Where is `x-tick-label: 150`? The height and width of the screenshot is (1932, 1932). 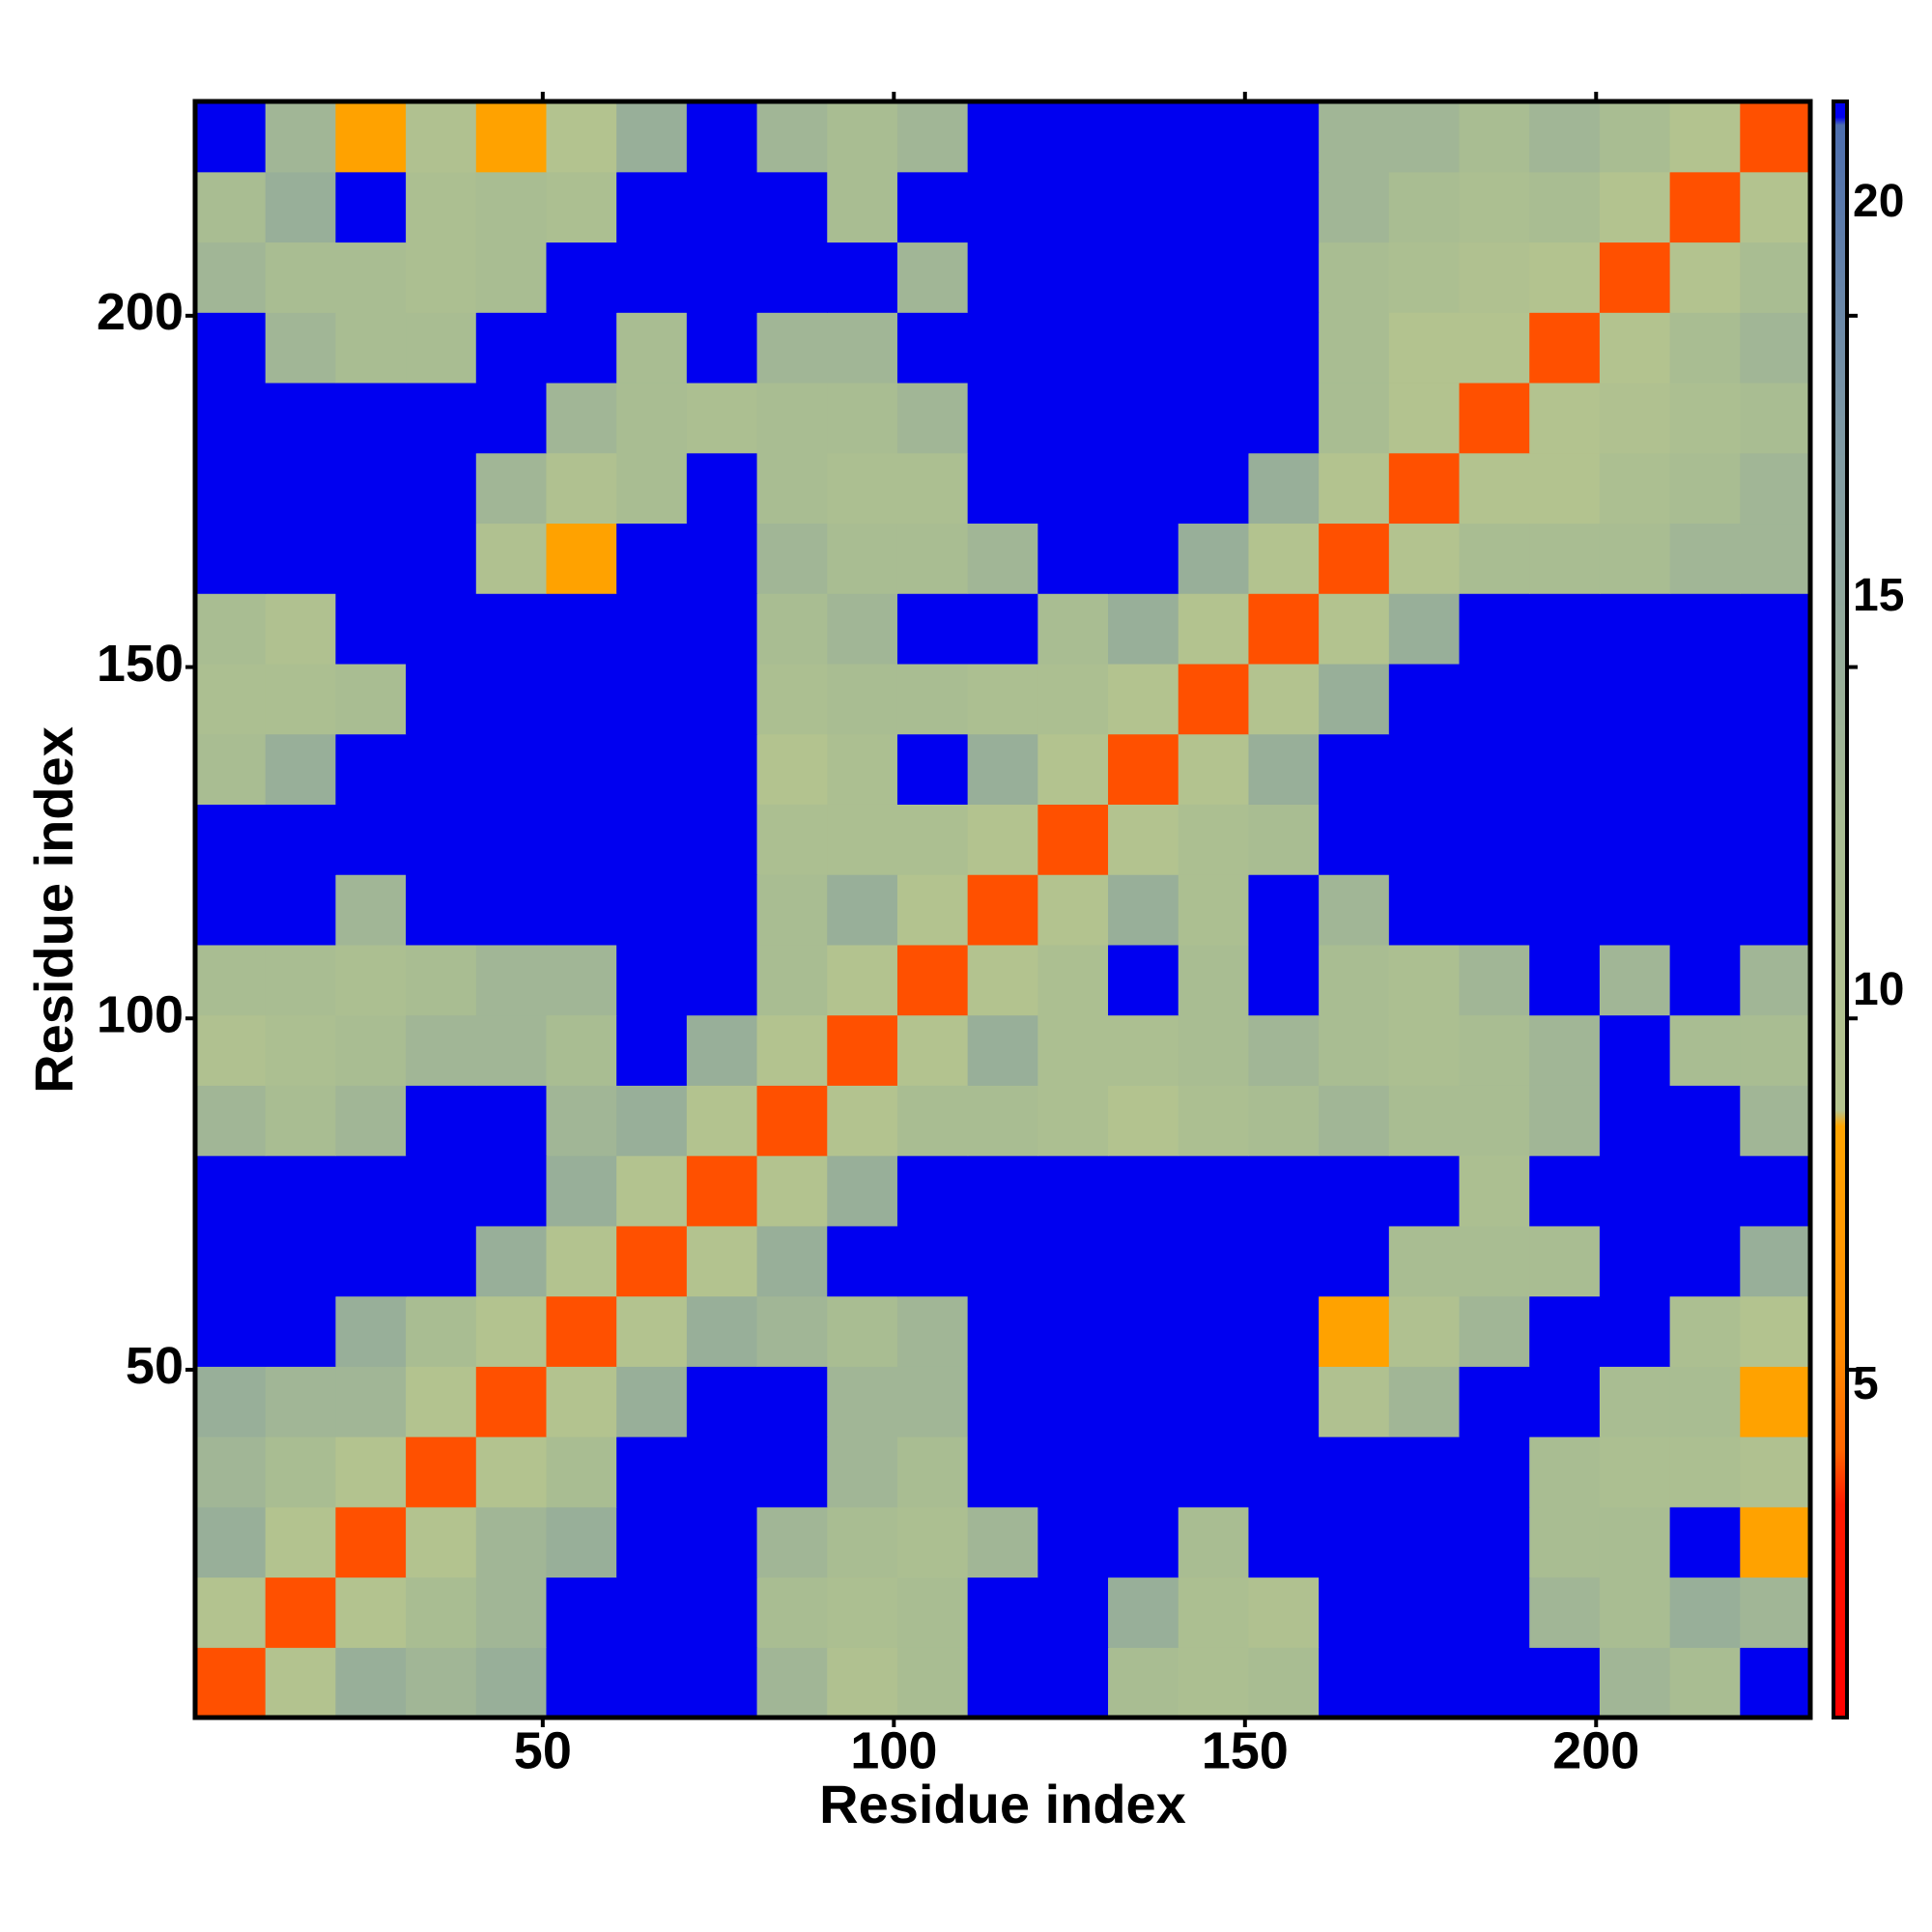 x-tick-label: 150 is located at coordinates (1245, 1750).